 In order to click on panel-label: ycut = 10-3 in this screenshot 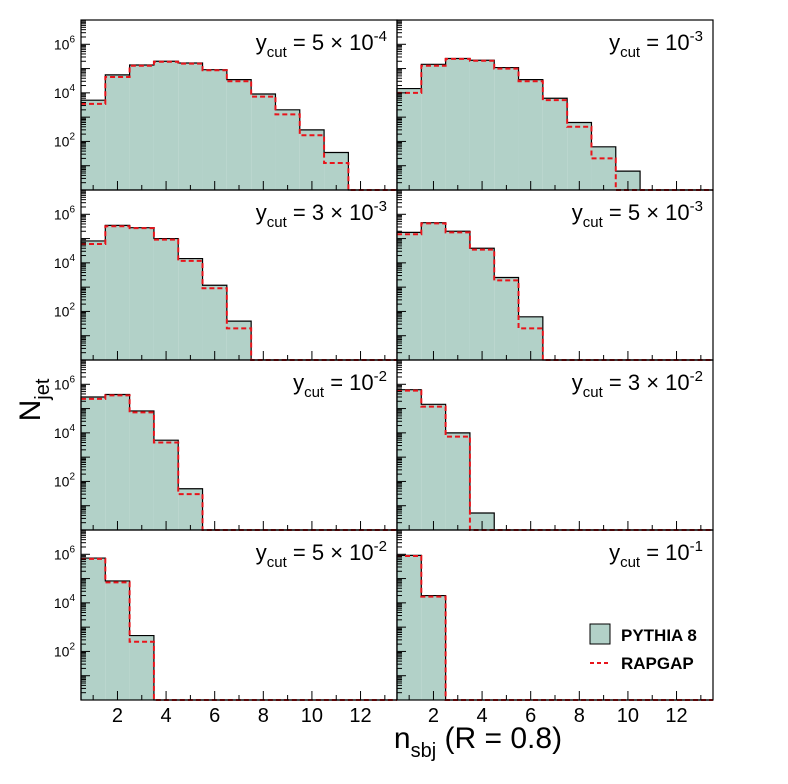, I will do `click(656, 44)`.